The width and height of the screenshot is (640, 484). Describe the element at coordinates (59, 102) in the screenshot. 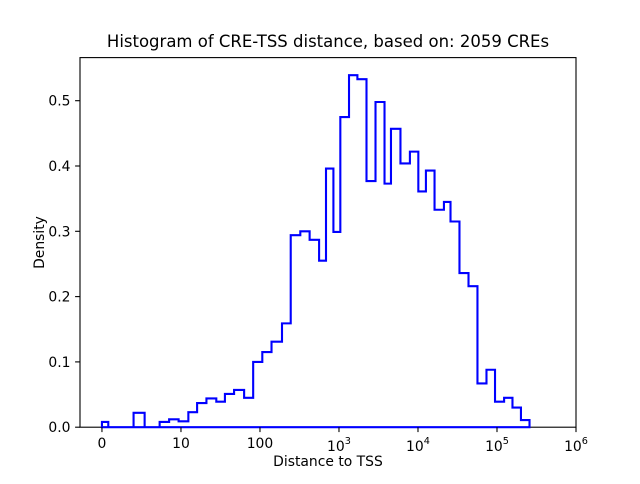

I see `y-tick-label: 0.5` at that location.